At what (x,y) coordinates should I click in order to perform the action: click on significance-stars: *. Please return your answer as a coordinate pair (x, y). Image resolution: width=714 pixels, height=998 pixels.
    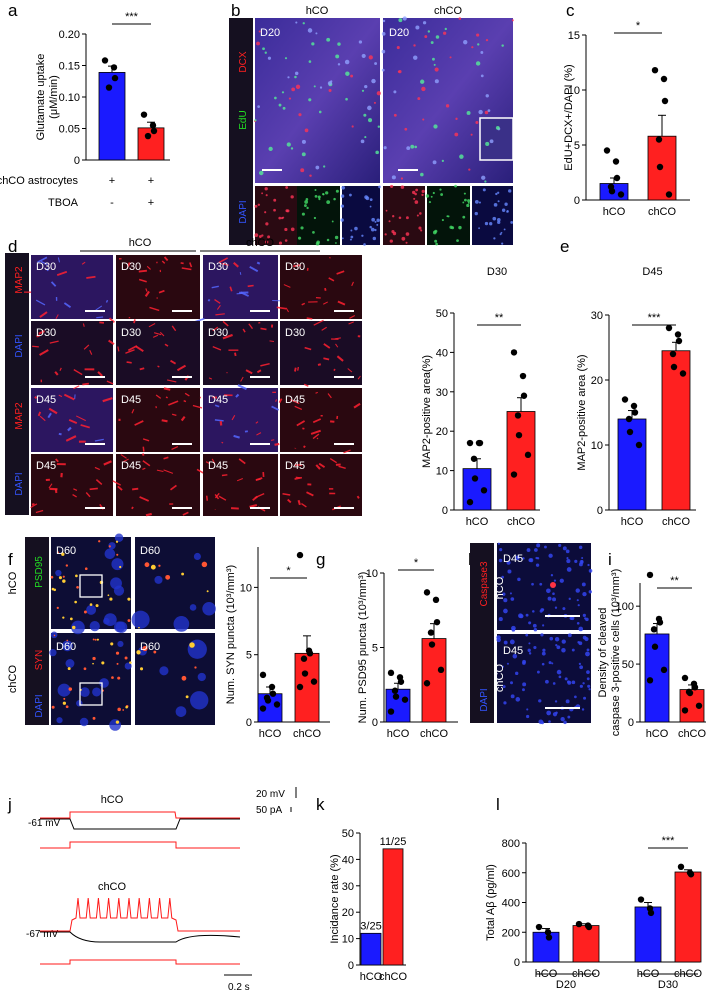
    Looking at the image, I should click on (416, 563).